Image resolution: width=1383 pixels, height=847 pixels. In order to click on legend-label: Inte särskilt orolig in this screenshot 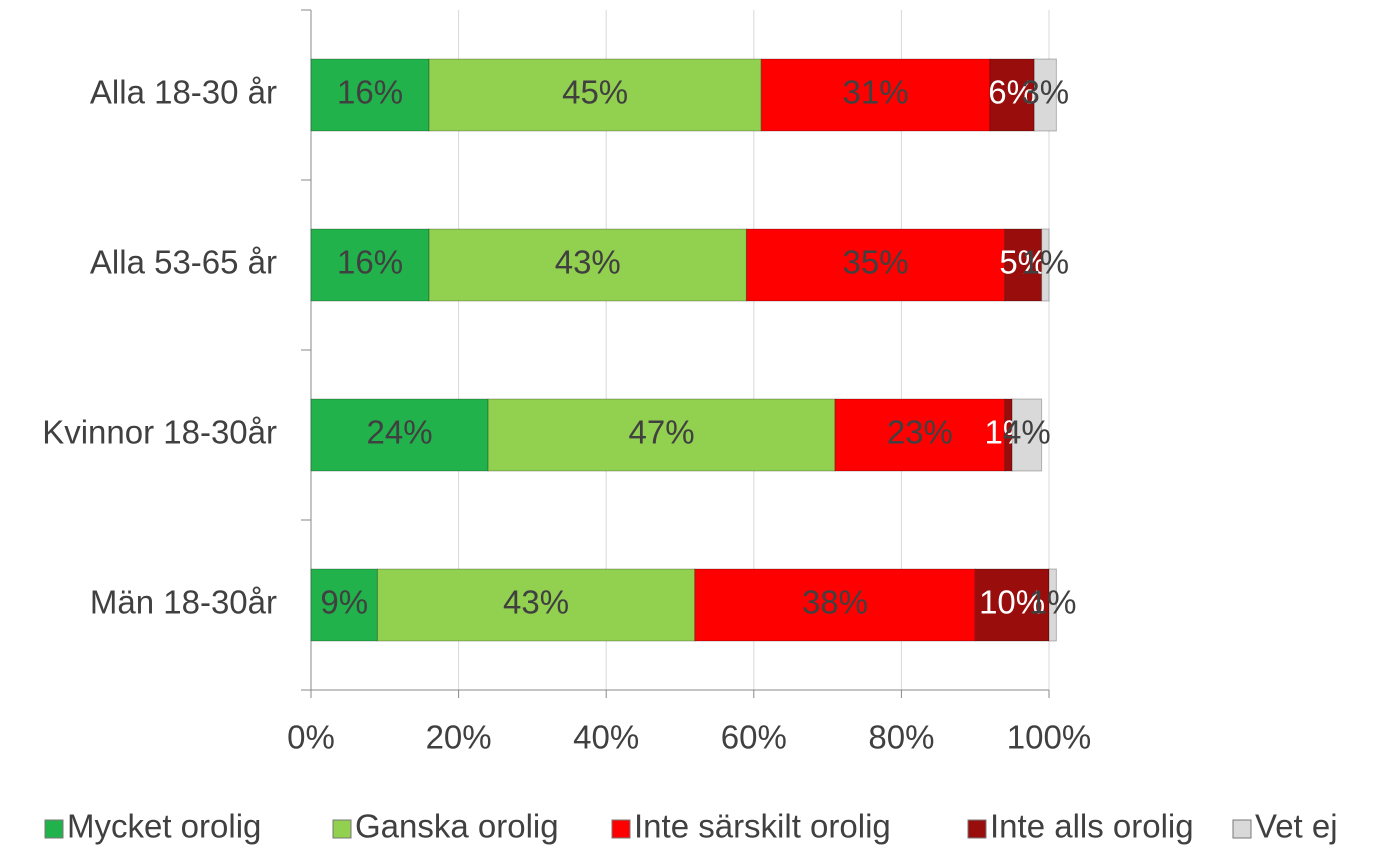, I will do `click(762, 826)`.